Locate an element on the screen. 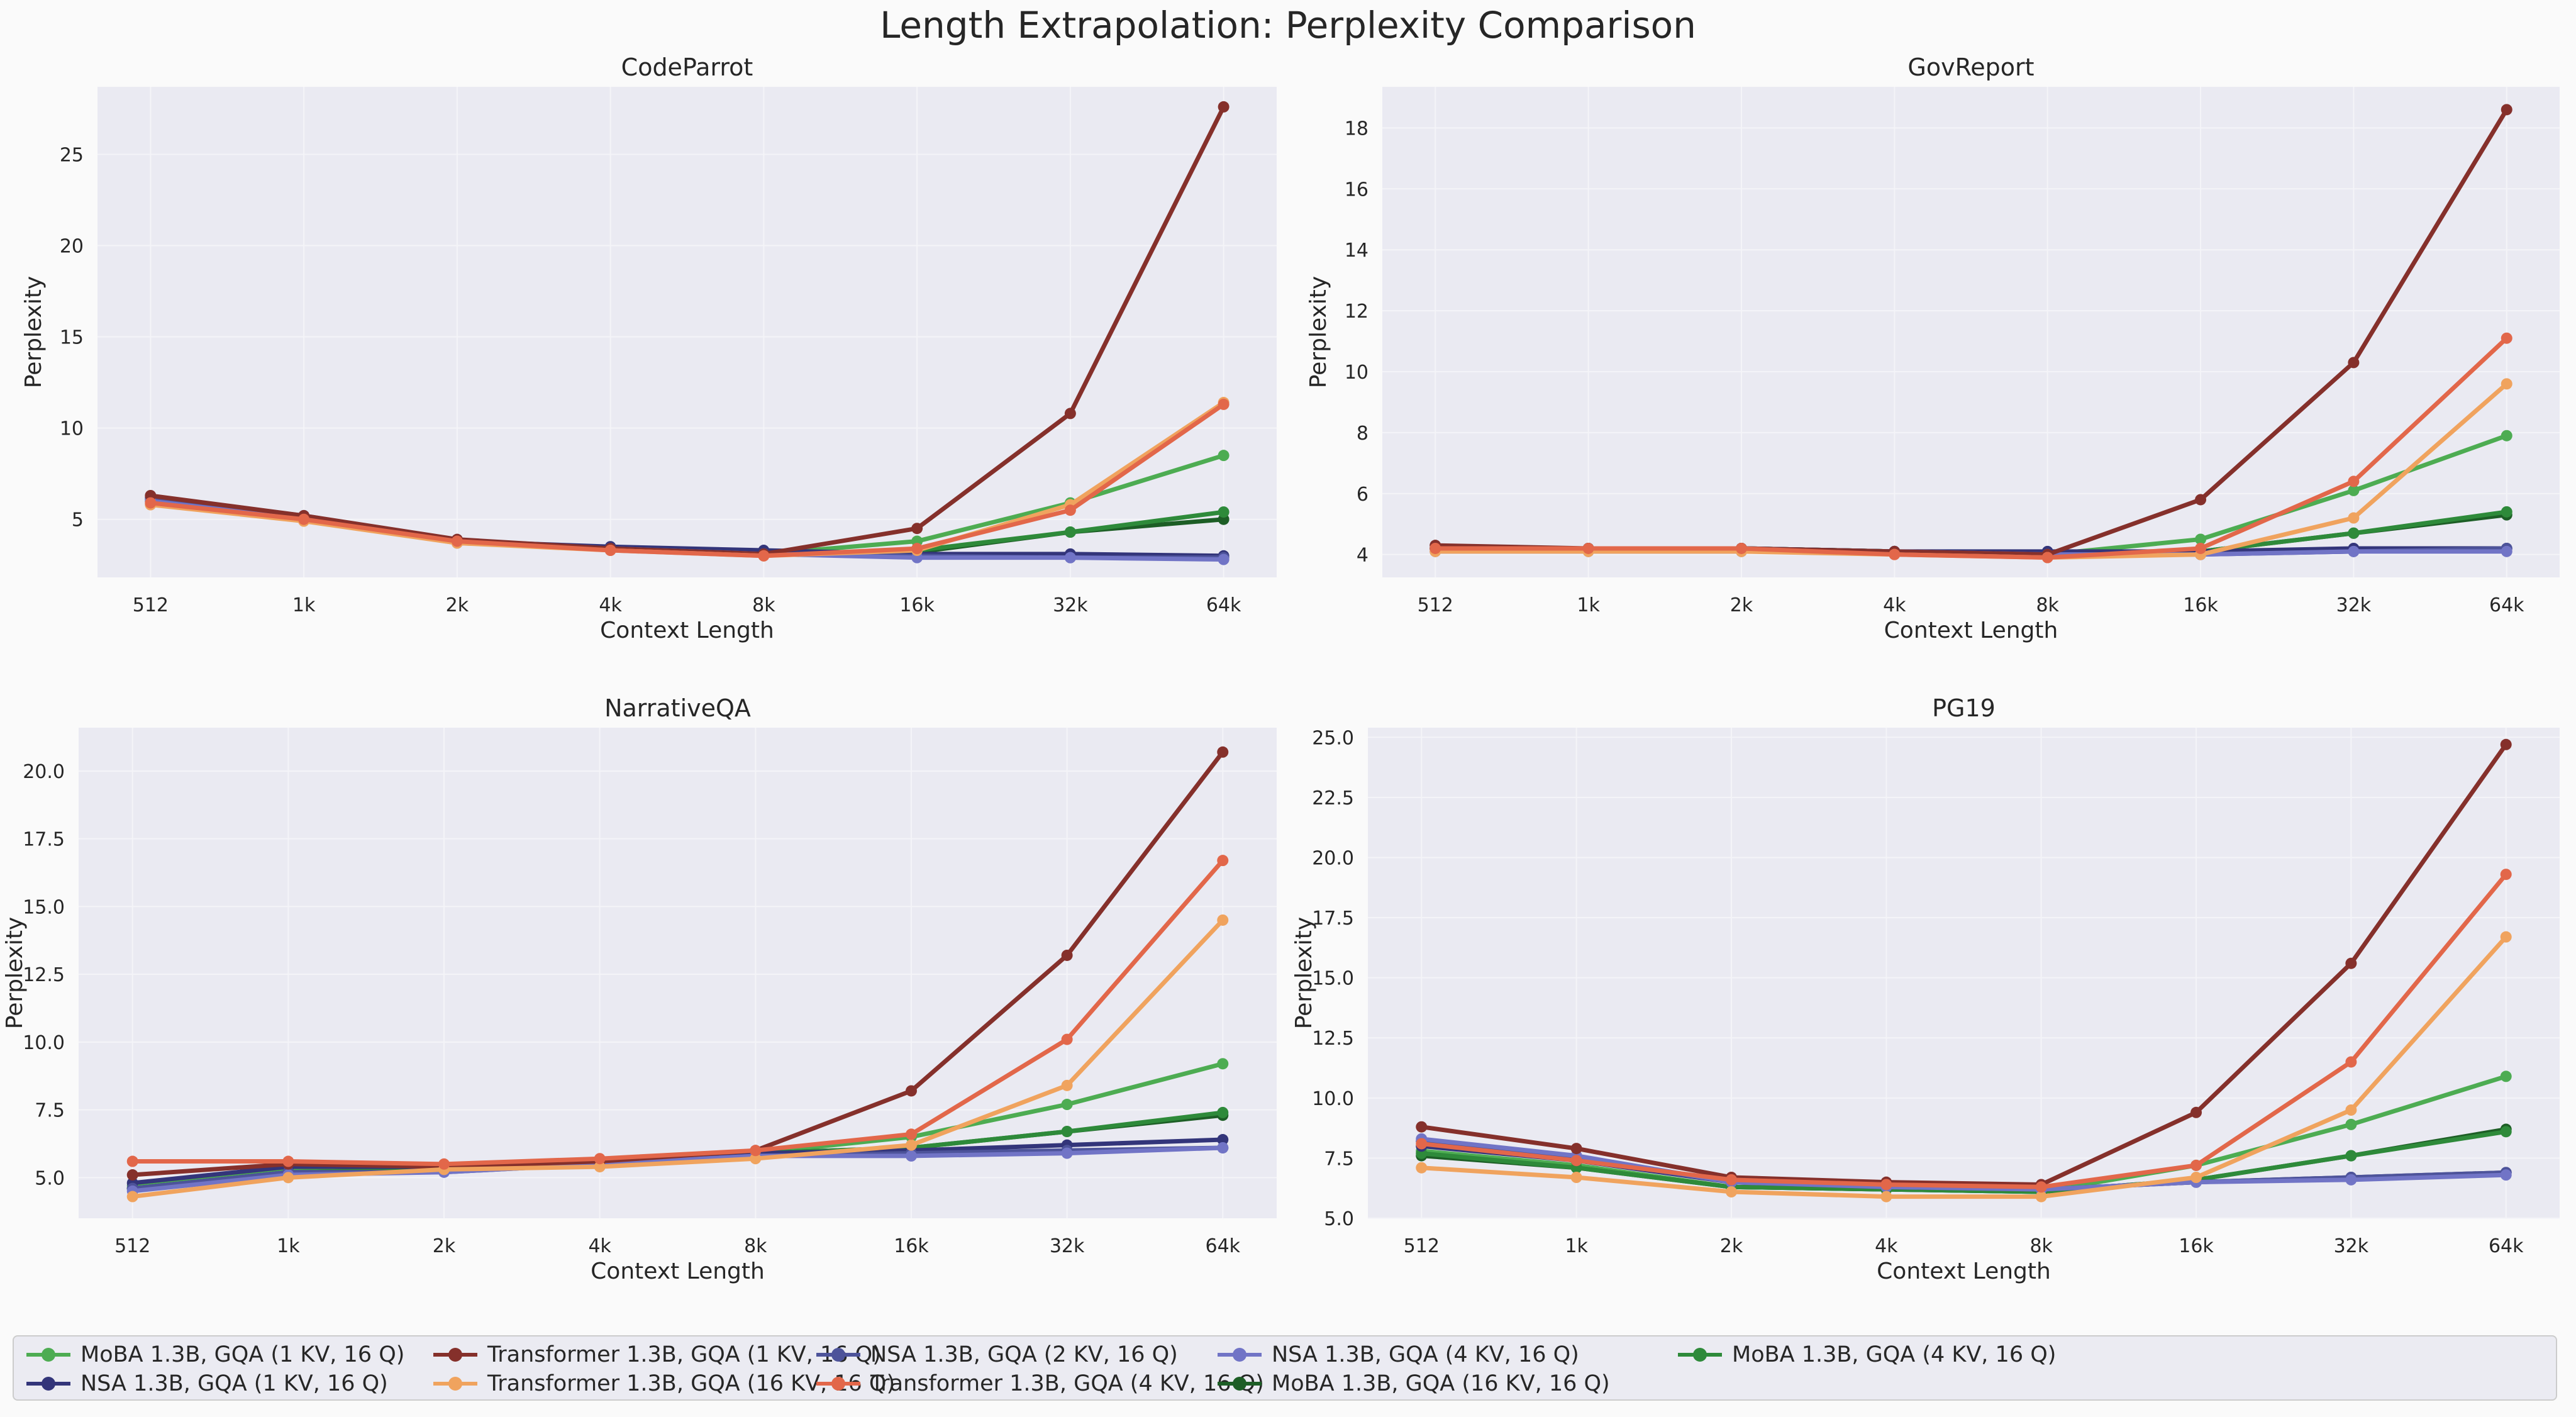 This screenshot has height=1417, width=2576. y-tick-label: 18 is located at coordinates (1356, 129).